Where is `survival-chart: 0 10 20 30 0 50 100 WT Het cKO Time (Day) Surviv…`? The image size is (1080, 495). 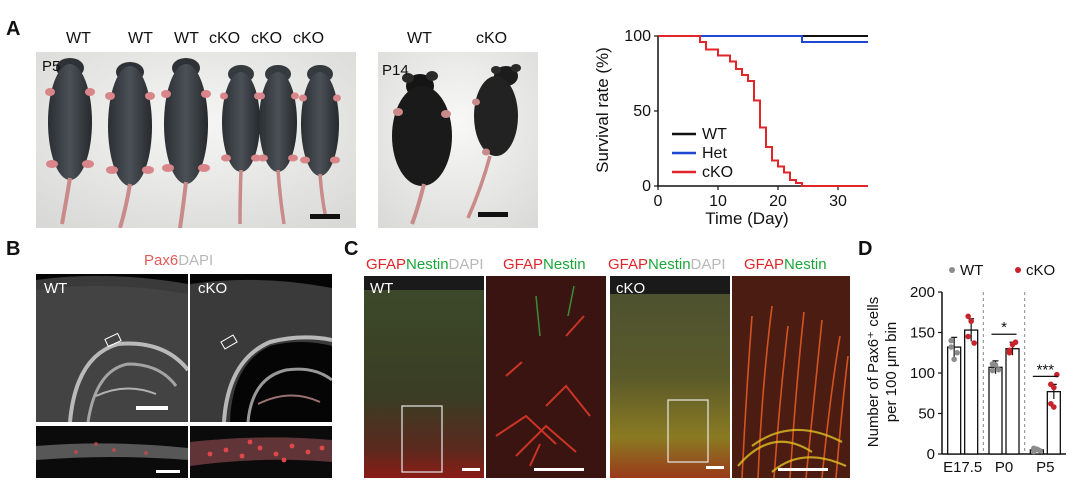 survival-chart: 0 10 20 30 0 50 100 WT Het cKO Time (Day) Surviv… is located at coordinates (730, 128).